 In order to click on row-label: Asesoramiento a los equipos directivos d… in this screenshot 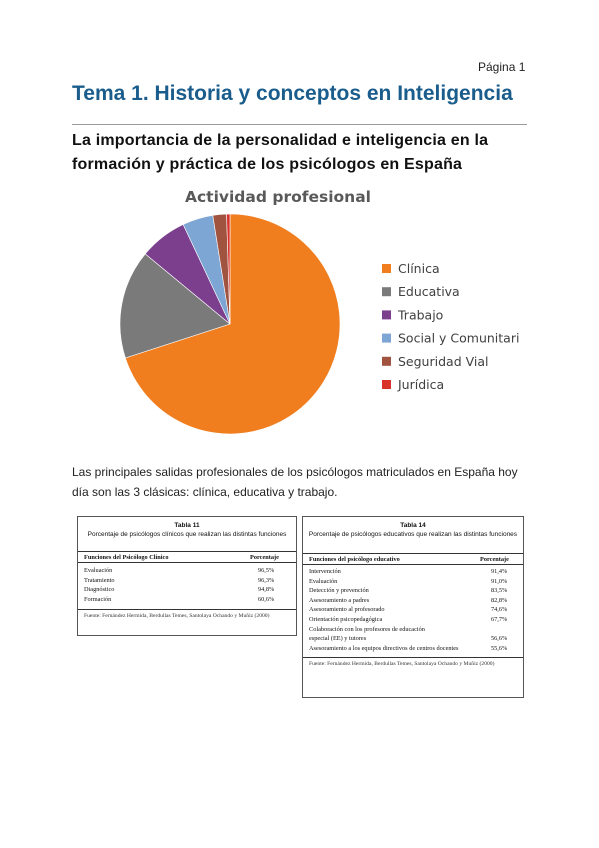, I will do `click(384, 648)`.